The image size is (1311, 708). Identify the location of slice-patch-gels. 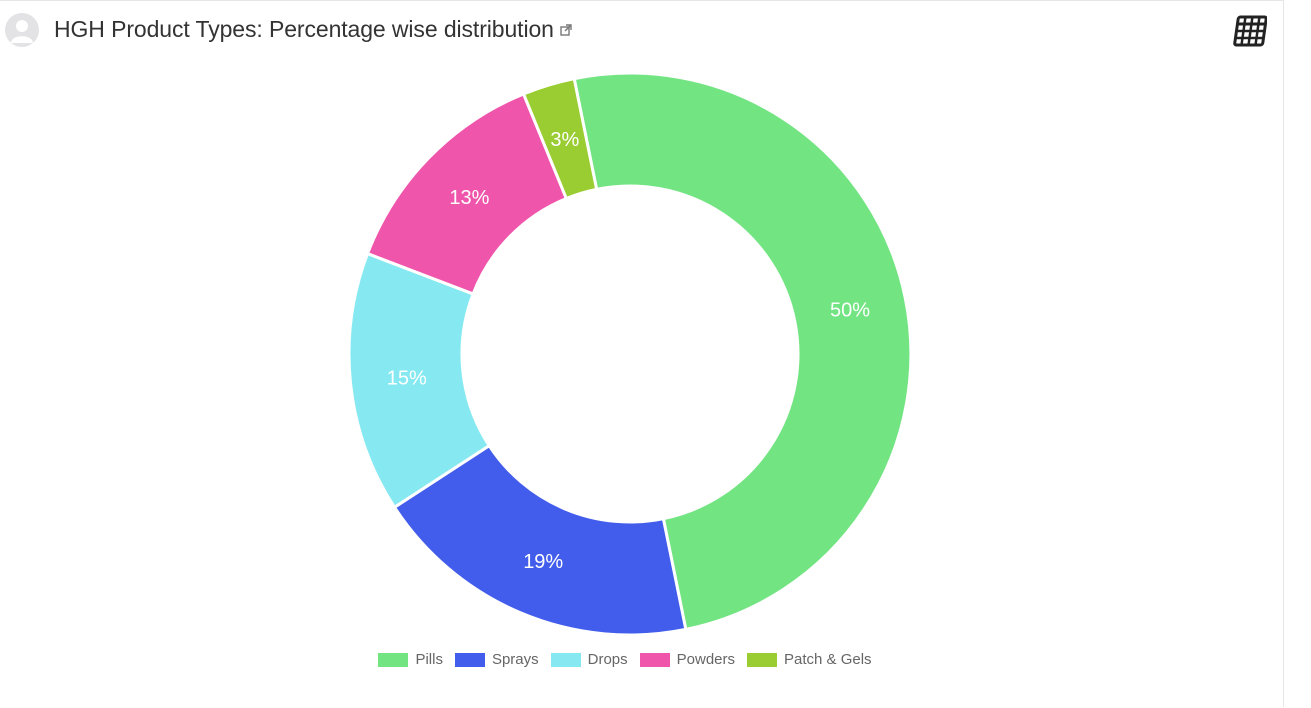
(560, 138).